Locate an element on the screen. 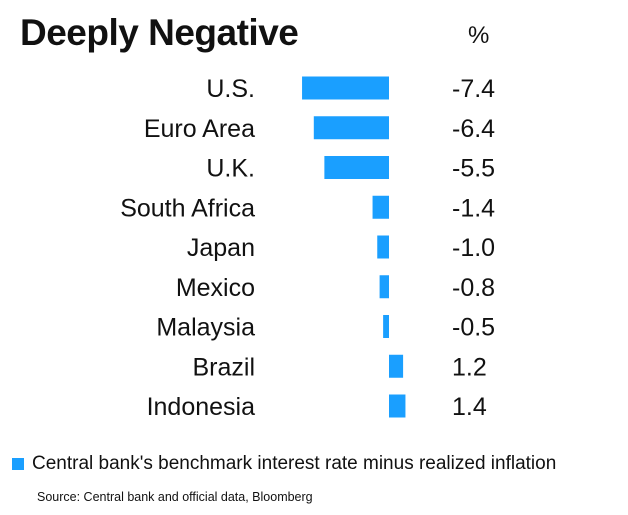  data-label: -0.8 is located at coordinates (473, 288).